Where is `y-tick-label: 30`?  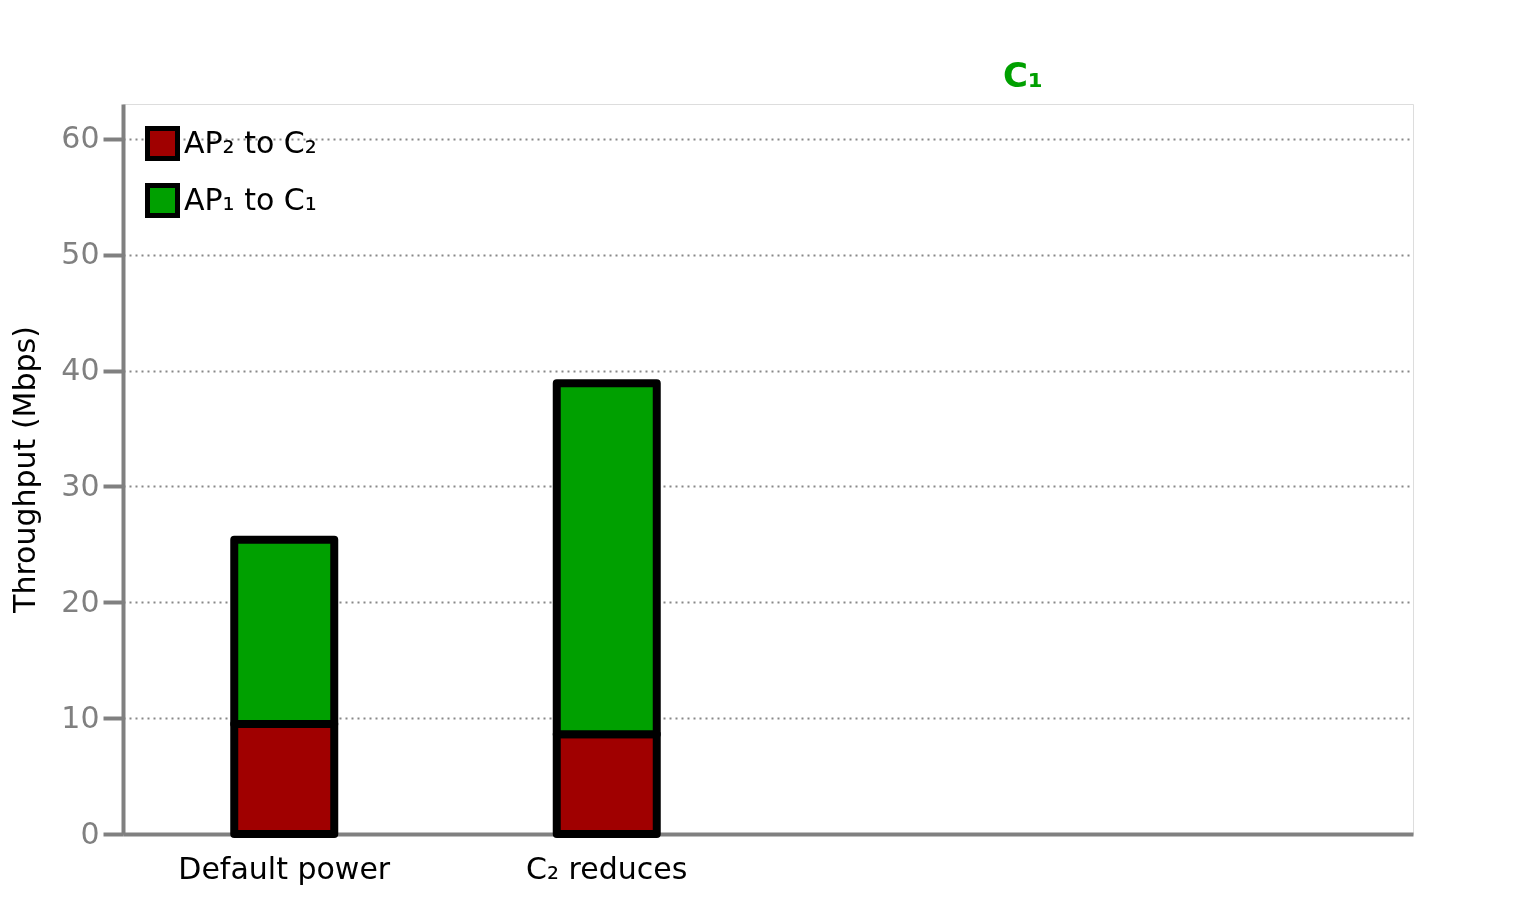 y-tick-label: 30 is located at coordinates (80, 485).